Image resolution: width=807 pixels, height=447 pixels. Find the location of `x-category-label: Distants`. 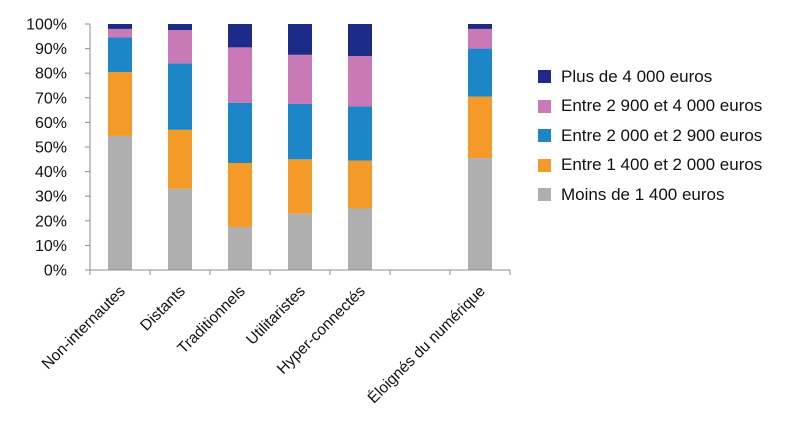

x-category-label: Distants is located at coordinates (163, 309).